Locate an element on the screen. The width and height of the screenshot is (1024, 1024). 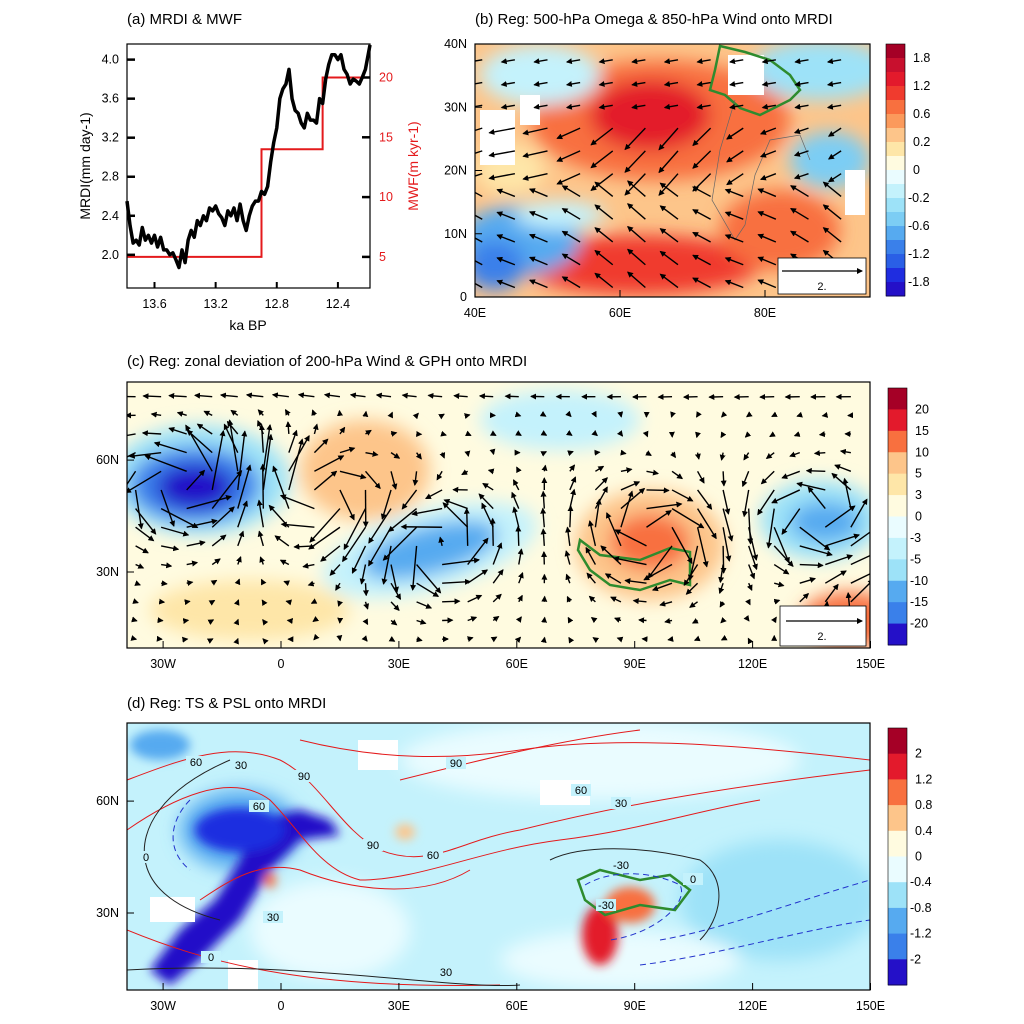
x-tick-label: 30E is located at coordinates (399, 664).